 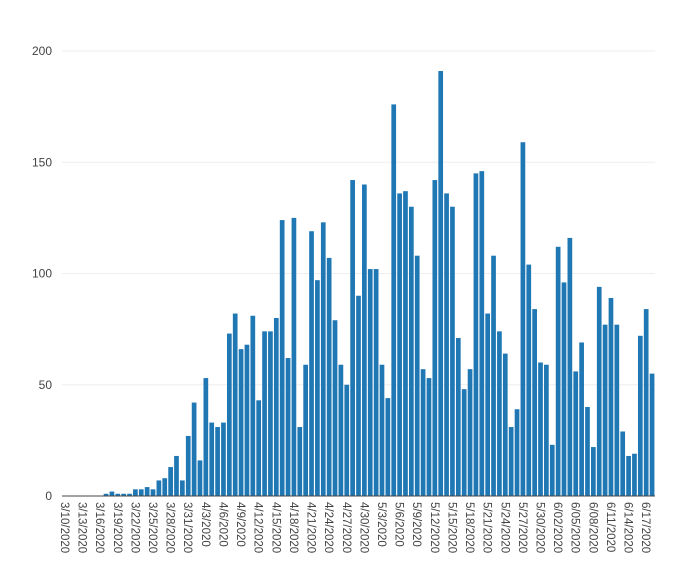 I want to click on bar: 5/26/2020: 39, so click(x=517, y=452).